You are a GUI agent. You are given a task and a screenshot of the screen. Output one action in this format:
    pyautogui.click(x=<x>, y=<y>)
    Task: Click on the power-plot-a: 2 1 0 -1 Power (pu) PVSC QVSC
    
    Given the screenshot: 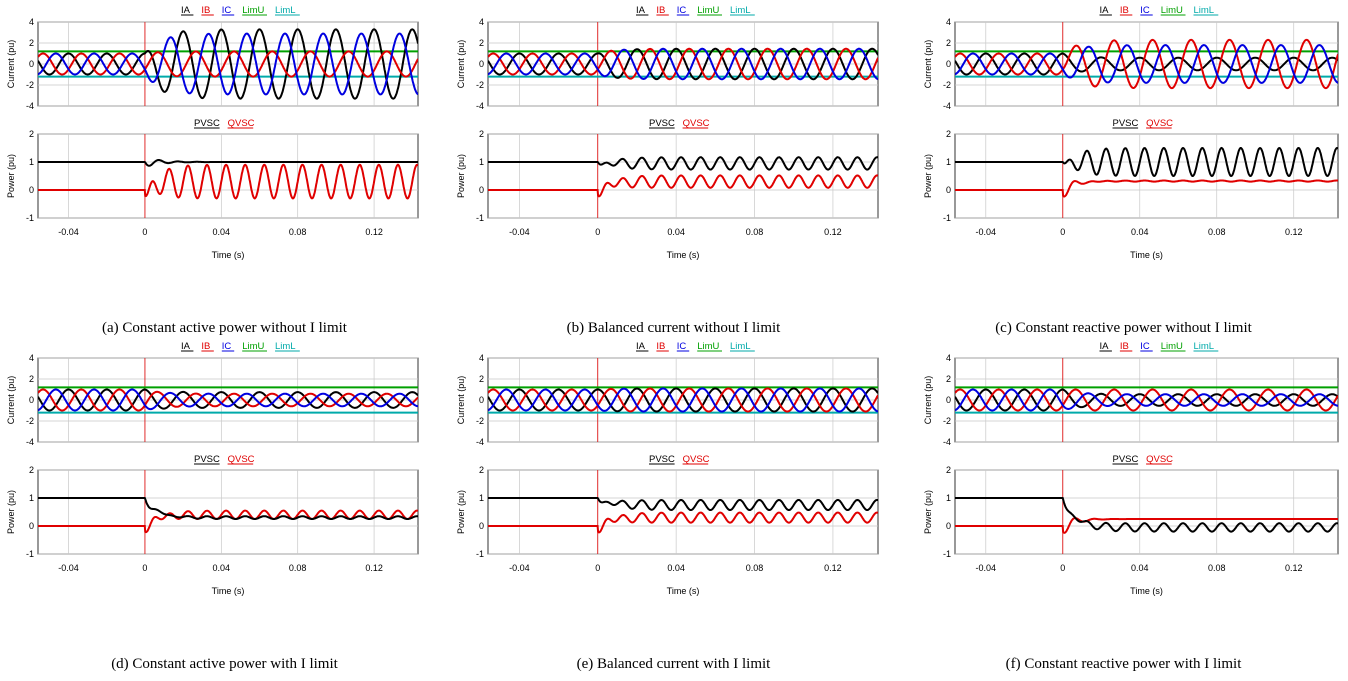 What is the action you would take?
    pyautogui.click(x=212, y=170)
    